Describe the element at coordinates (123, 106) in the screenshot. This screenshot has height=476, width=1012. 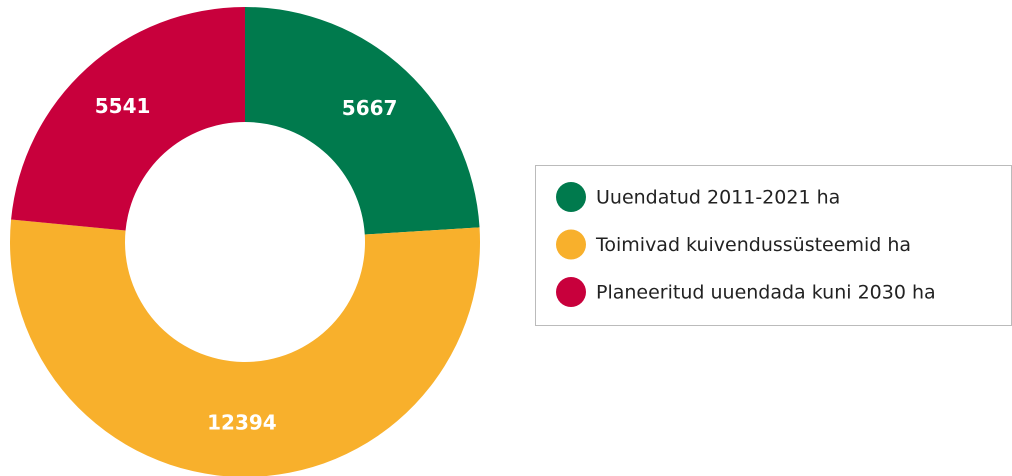
I see `data-label: 5541` at that location.